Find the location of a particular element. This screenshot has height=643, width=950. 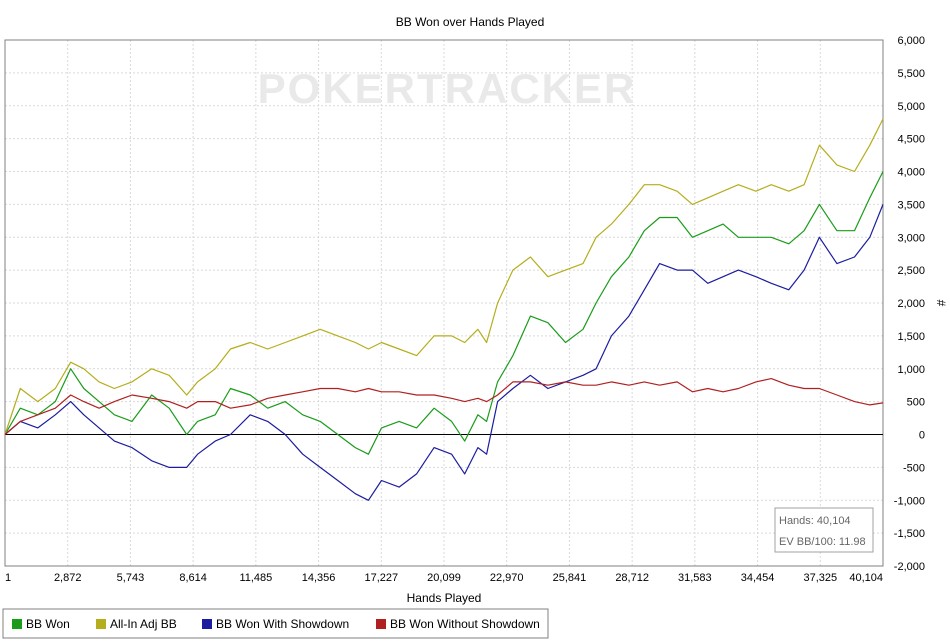

info-box: Hands: 40,104 EV BB/100: 11.98 is located at coordinates (824, 530).